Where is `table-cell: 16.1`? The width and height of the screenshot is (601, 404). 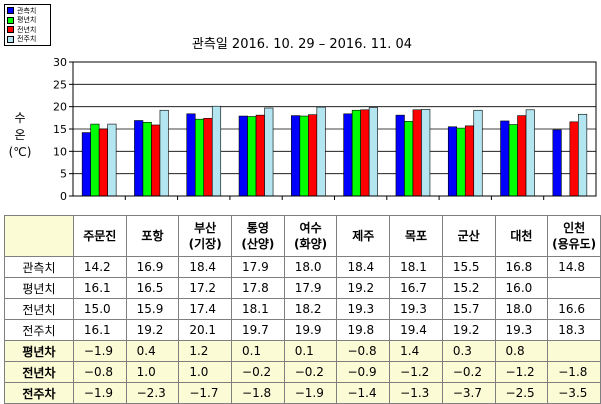 table-cell: 16.1 is located at coordinates (99, 330).